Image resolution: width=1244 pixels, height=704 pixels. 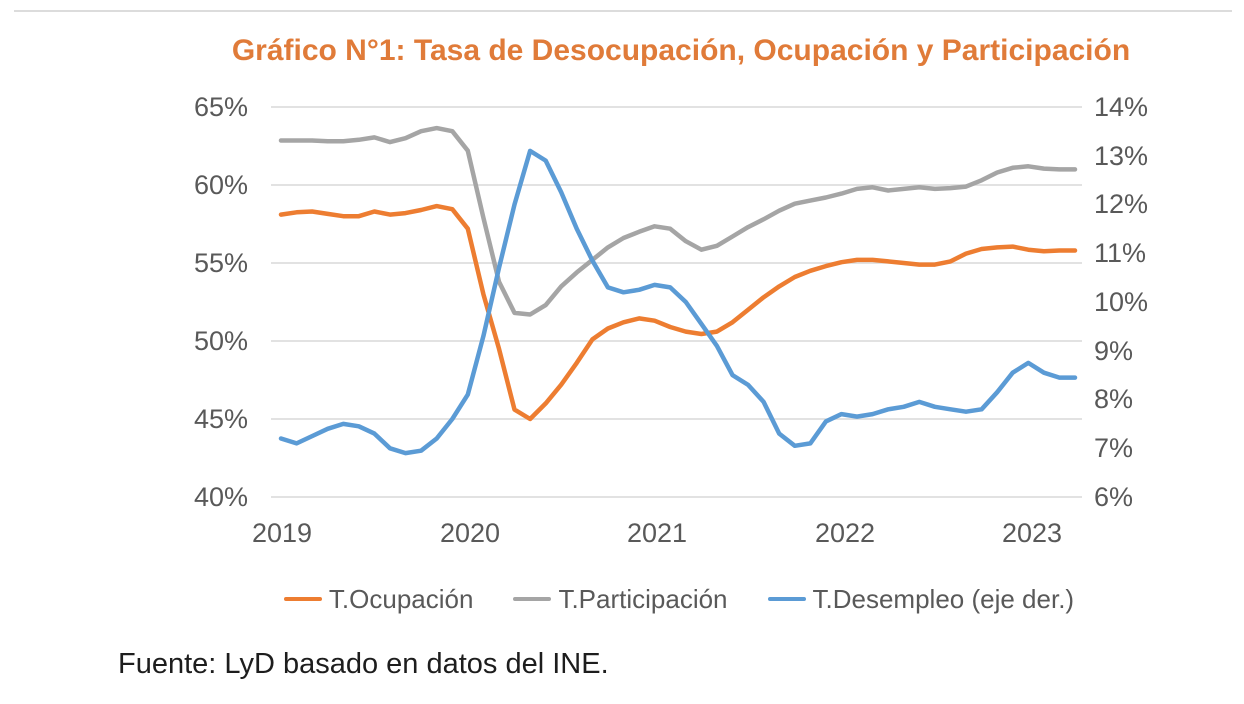 I want to click on right-axis-tick: 13%, so click(x=1121, y=156).